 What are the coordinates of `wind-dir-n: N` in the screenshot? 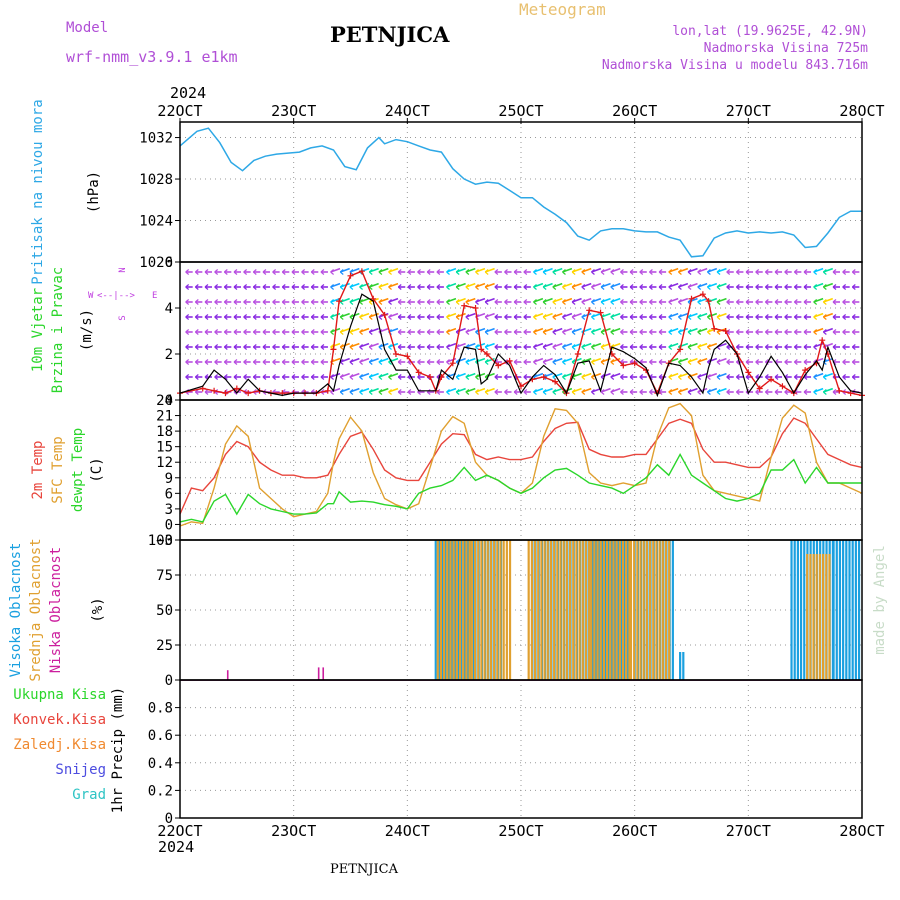 It's located at (123, 269).